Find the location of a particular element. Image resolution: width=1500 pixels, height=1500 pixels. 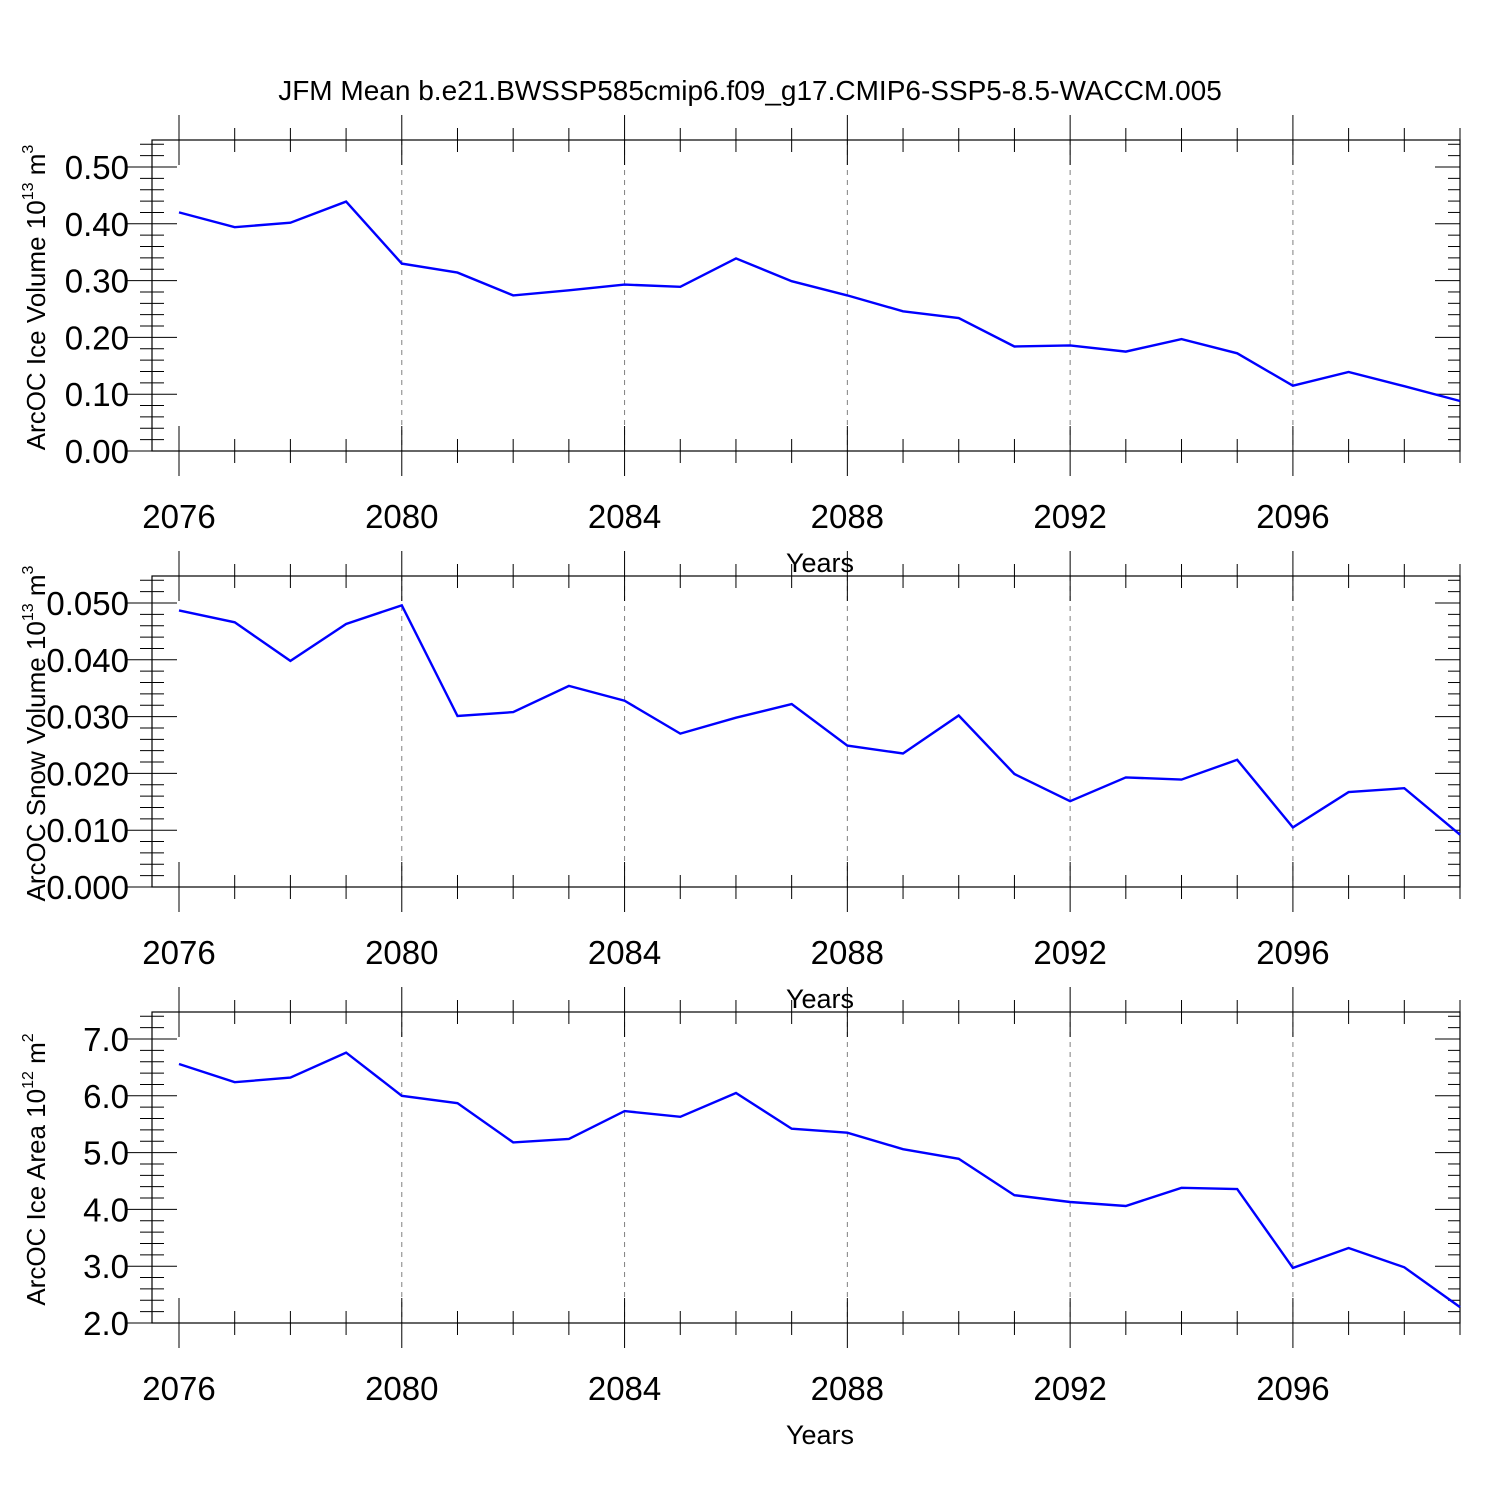

y-tick-label: 0.000 is located at coordinates (87, 887).